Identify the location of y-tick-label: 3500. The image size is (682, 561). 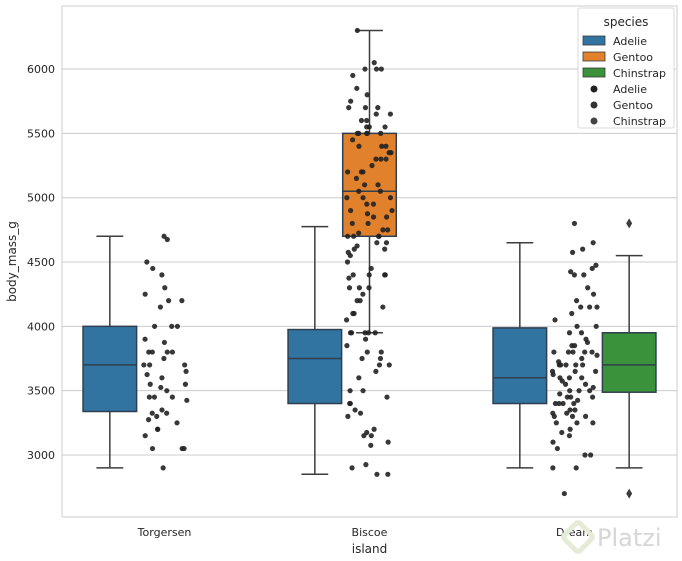
(41, 391).